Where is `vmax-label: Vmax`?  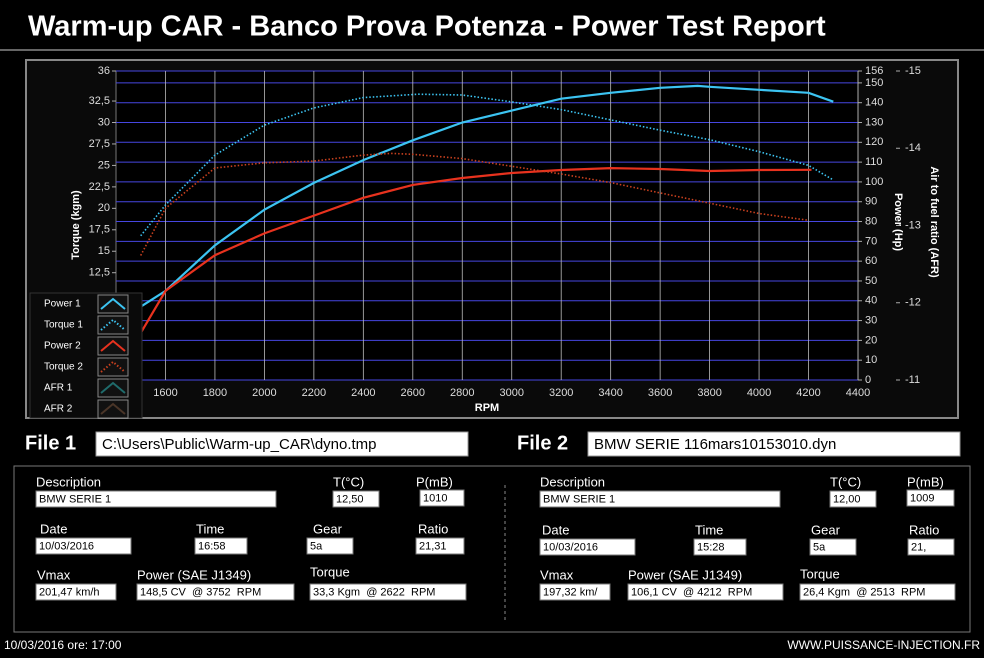
vmax-label: Vmax is located at coordinates (54, 574).